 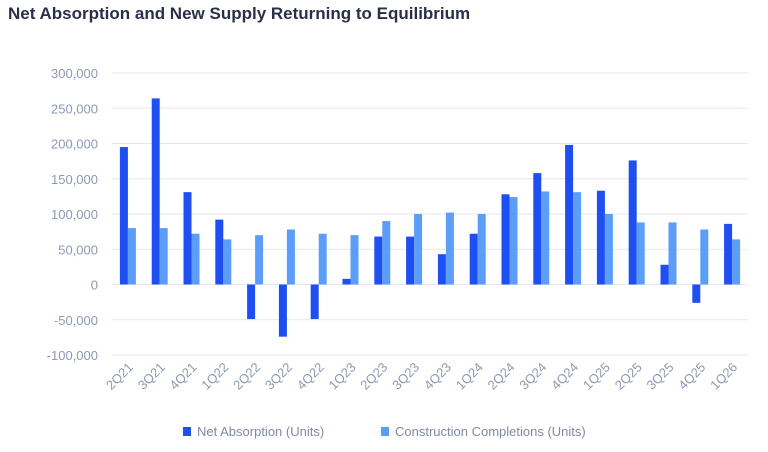 What do you see at coordinates (94, 285) in the screenshot?
I see `y-tick-label: 0` at bounding box center [94, 285].